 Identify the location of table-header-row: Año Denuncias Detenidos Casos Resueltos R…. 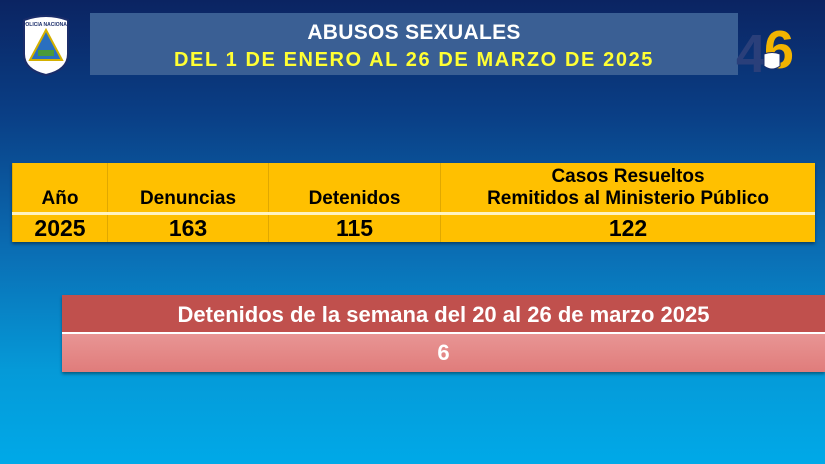
(413, 189).